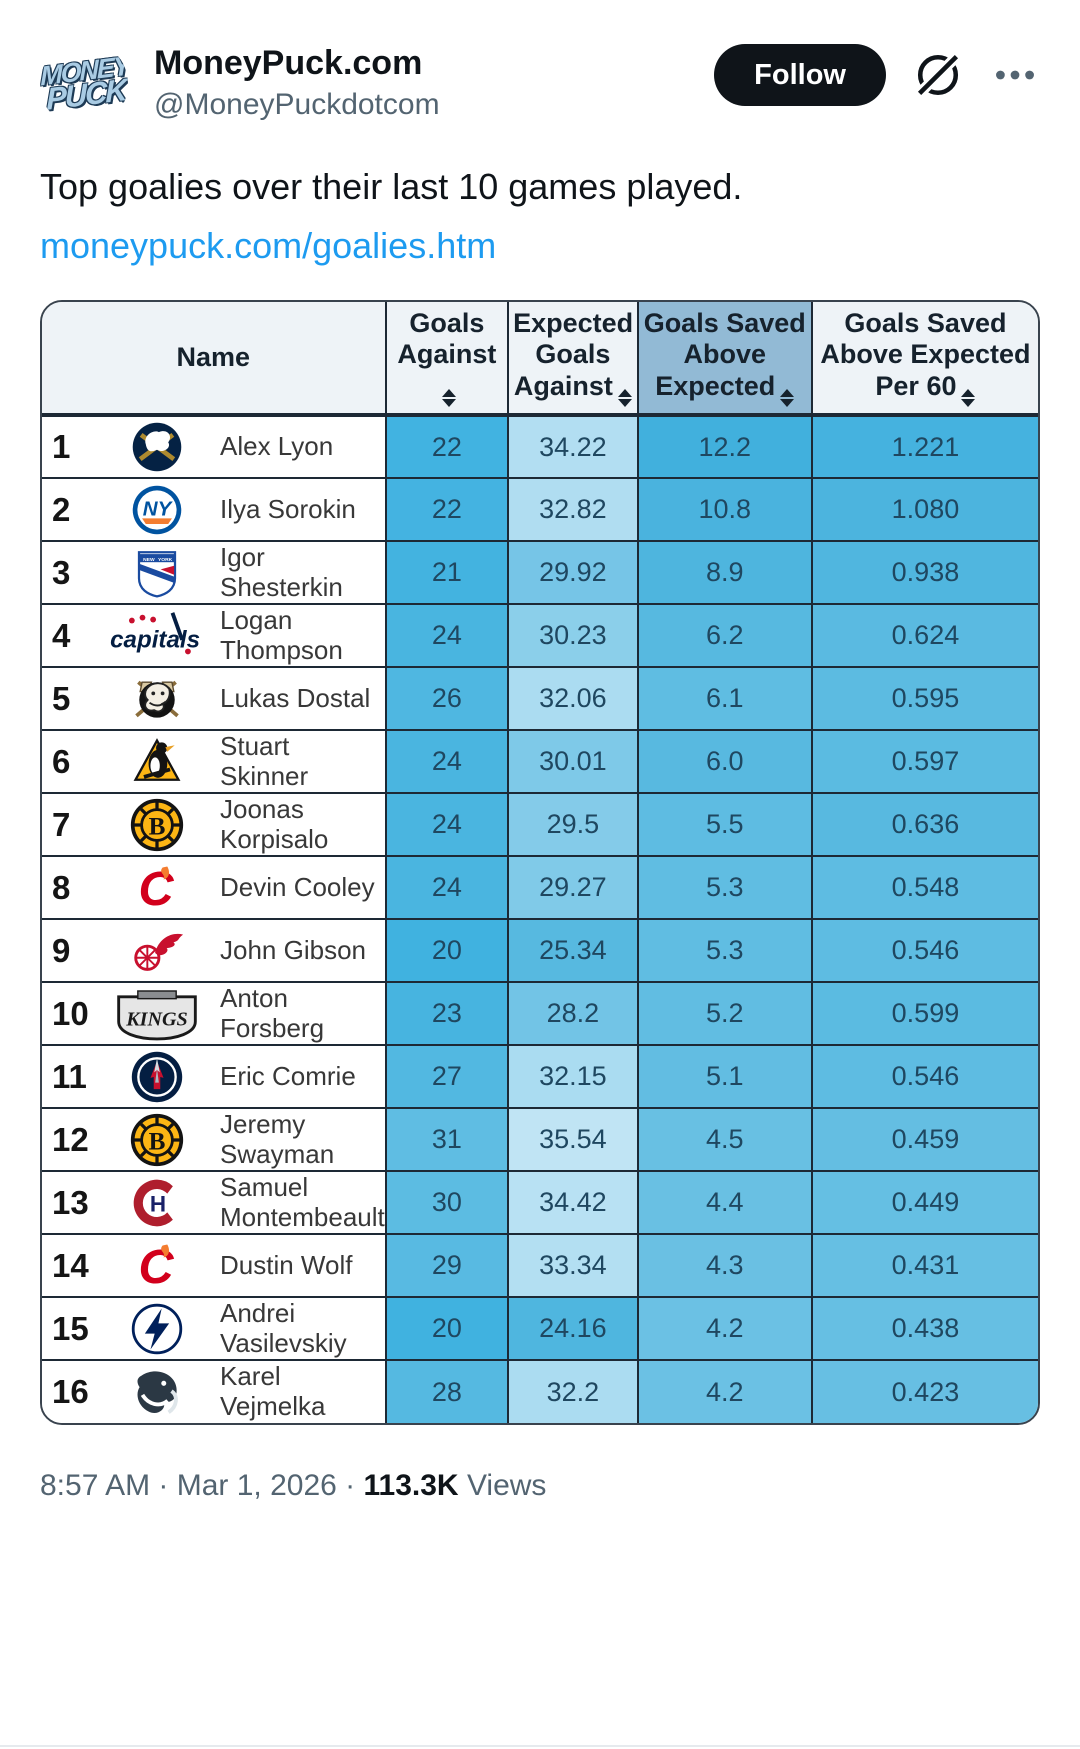 The width and height of the screenshot is (1080, 1749). Describe the element at coordinates (214, 888) in the screenshot. I see `player-cell: 8 C Devin Cooley` at that location.